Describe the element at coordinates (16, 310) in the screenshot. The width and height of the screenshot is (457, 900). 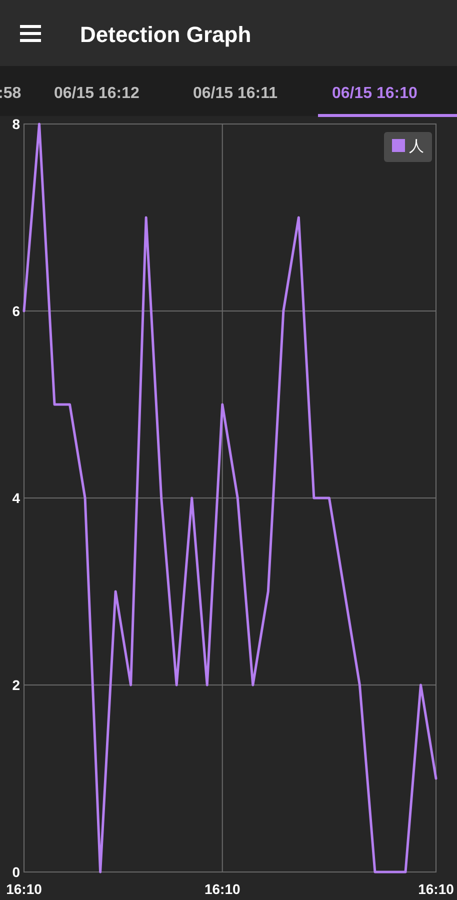
I see `y-tick-label: 6` at that location.